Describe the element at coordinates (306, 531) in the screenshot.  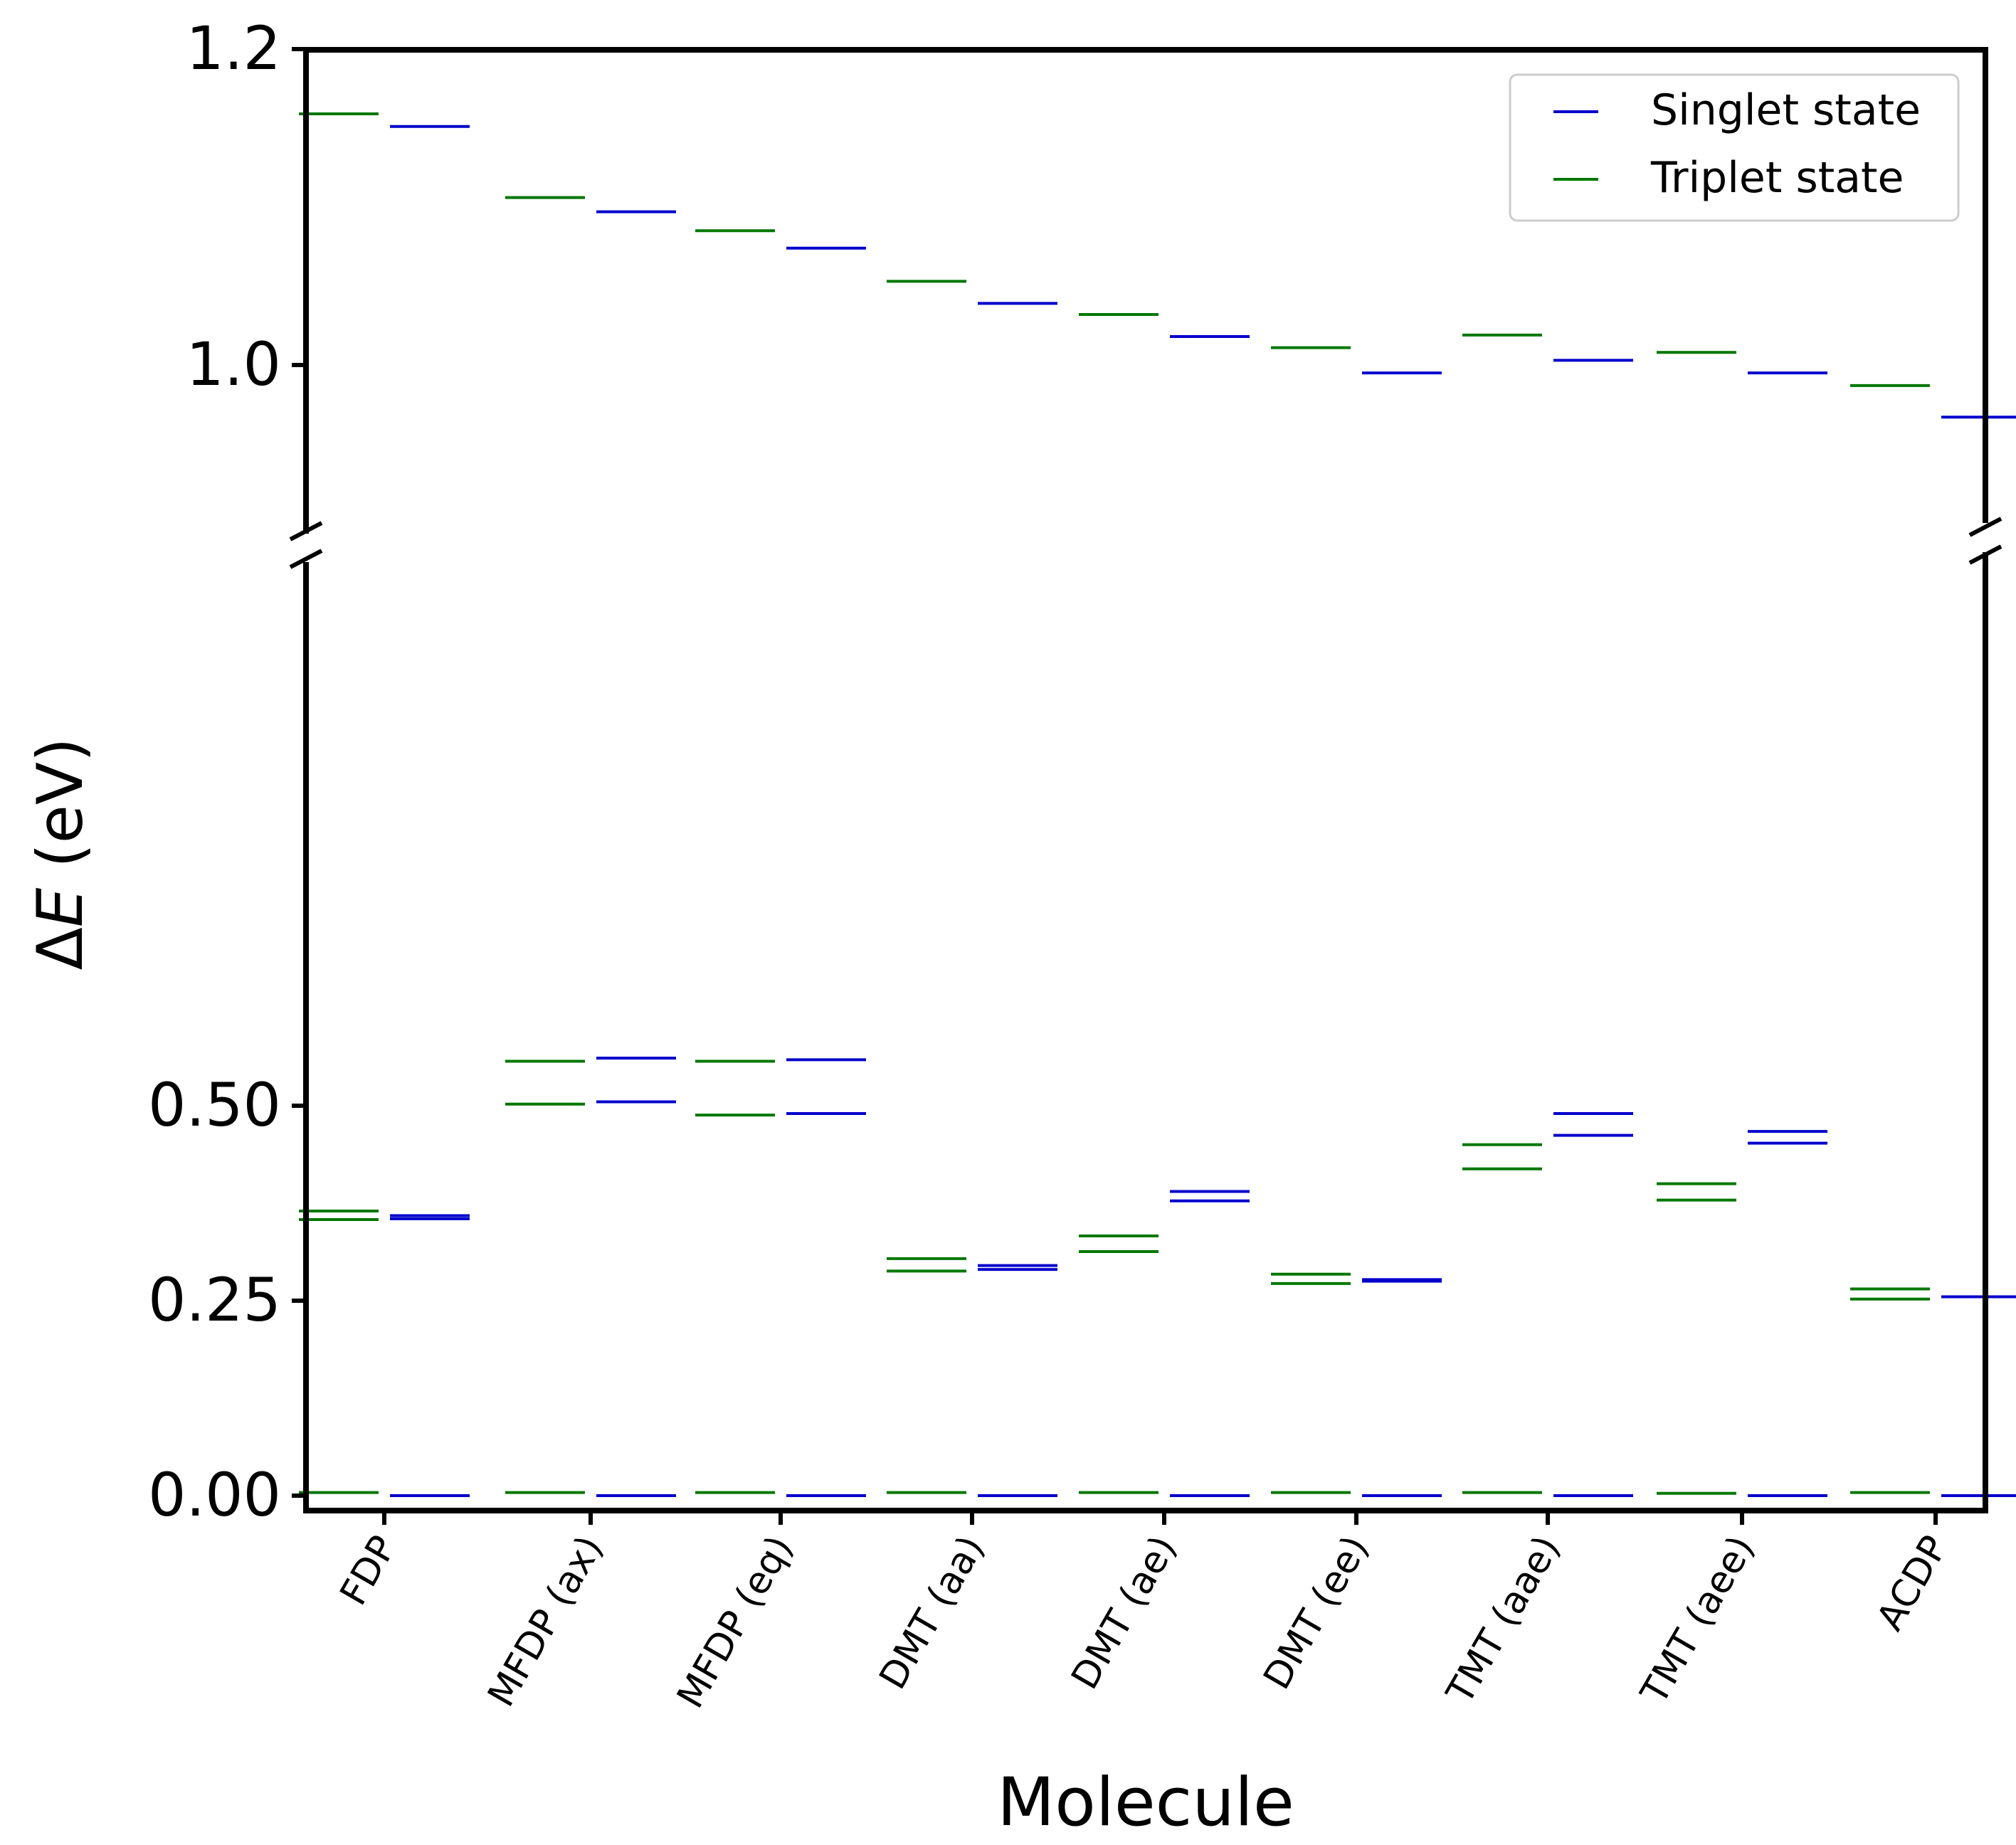
I see `axis-break-mark-left-upper` at that location.